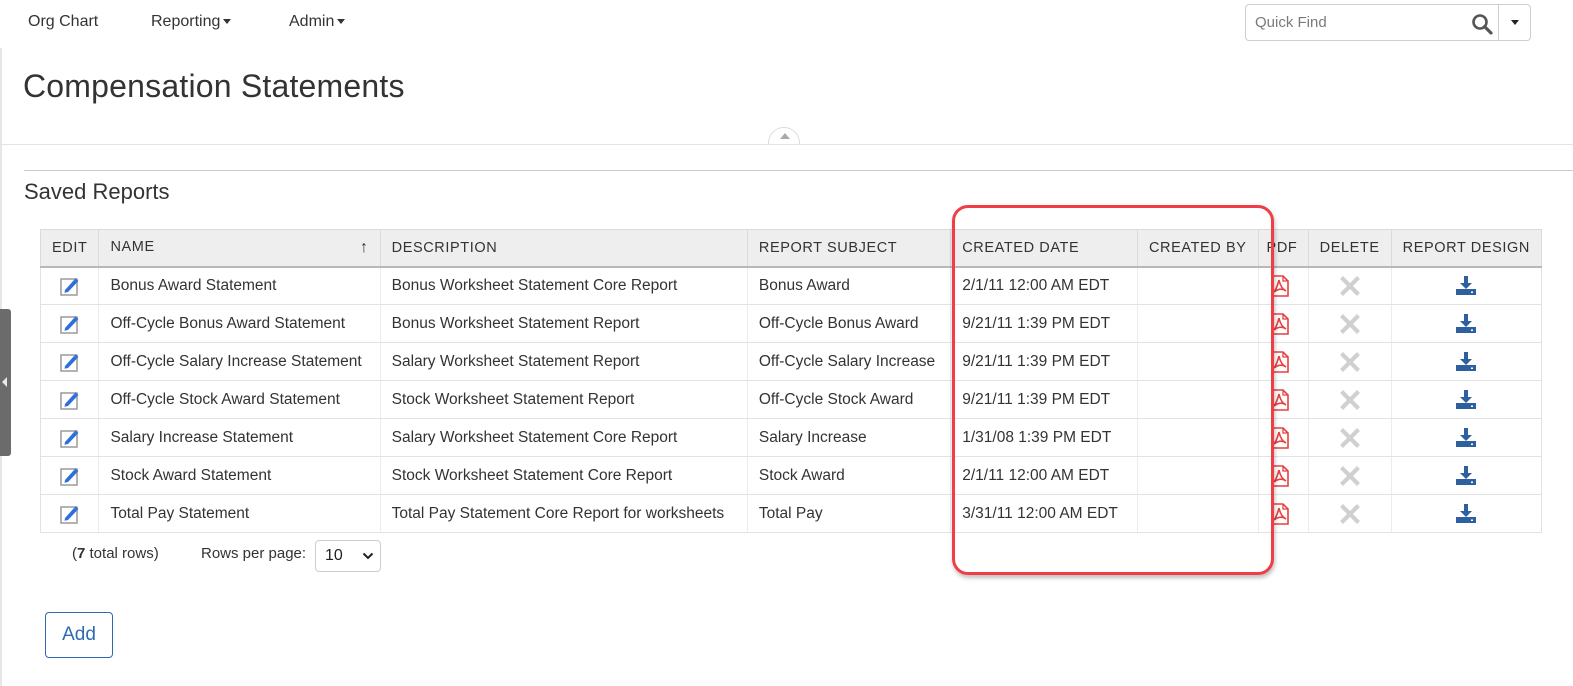  I want to click on quick-find-input, so click(1356, 22).